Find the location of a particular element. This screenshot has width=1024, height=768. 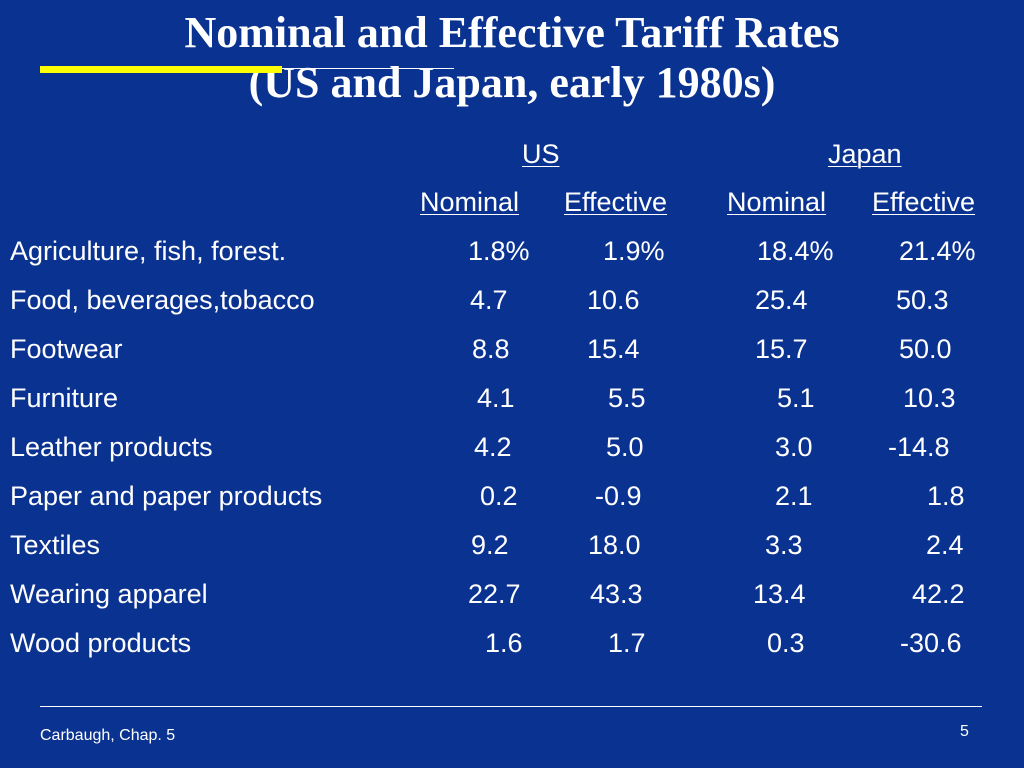

group-header-japan: Japan is located at coordinates (865, 154).